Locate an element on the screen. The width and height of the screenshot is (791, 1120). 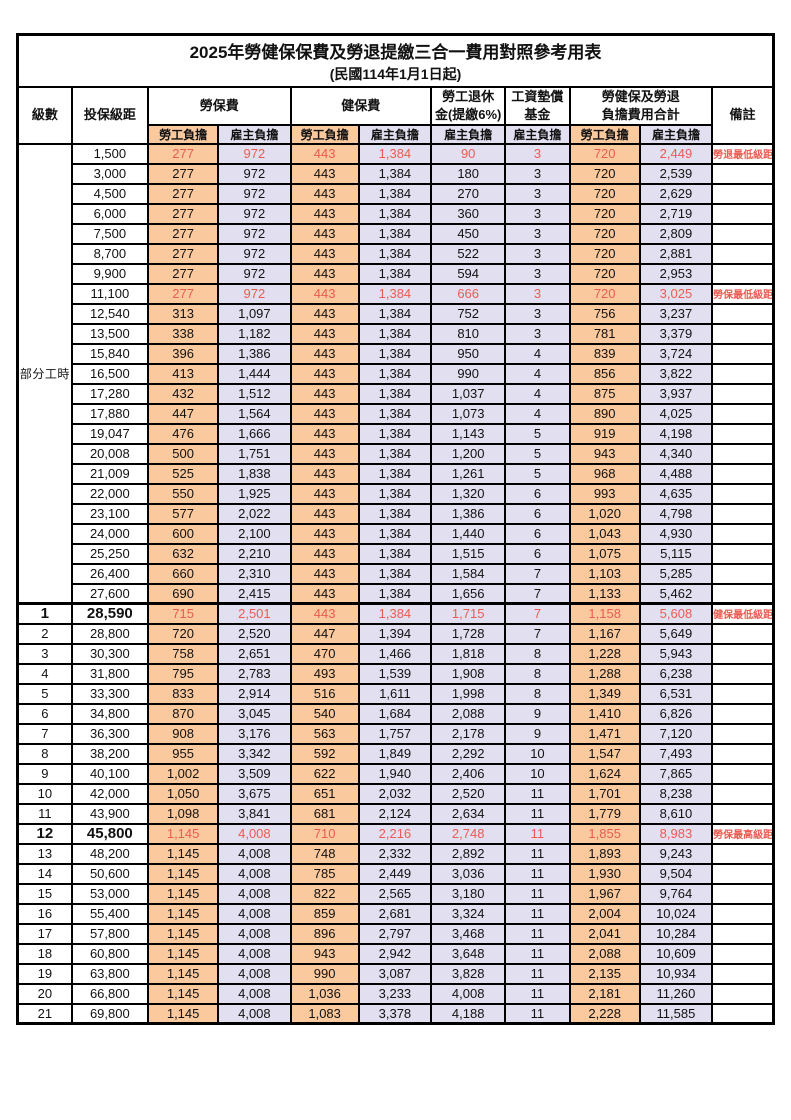
cell-bracket: 17,880 is located at coordinates (109, 413).